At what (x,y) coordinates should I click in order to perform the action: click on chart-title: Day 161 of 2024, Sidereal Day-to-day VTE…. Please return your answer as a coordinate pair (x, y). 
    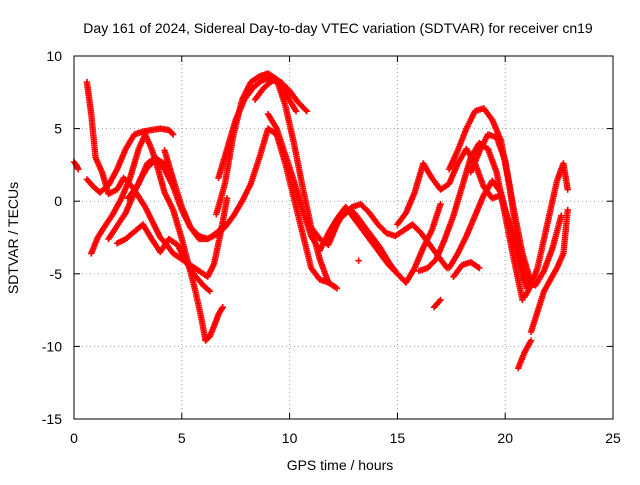
    Looking at the image, I should click on (338, 28).